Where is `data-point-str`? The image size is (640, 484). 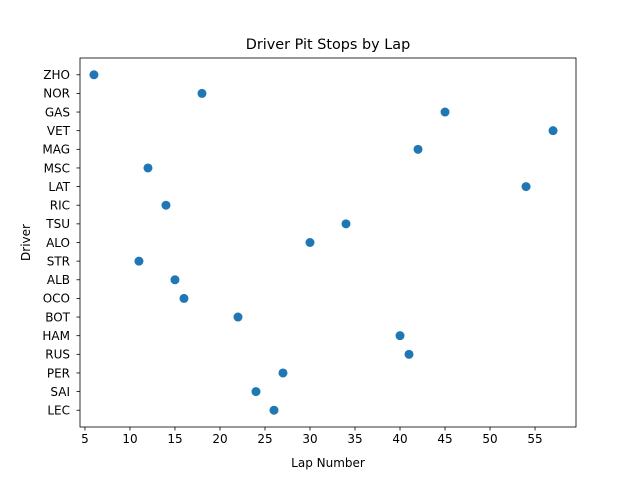
data-point-str is located at coordinates (139, 261).